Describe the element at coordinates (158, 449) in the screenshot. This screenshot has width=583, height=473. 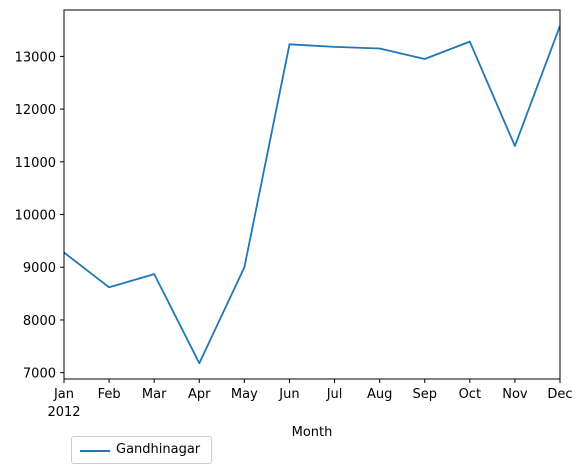
I see `legend-label-gandhinagar: Gandhinagar` at that location.